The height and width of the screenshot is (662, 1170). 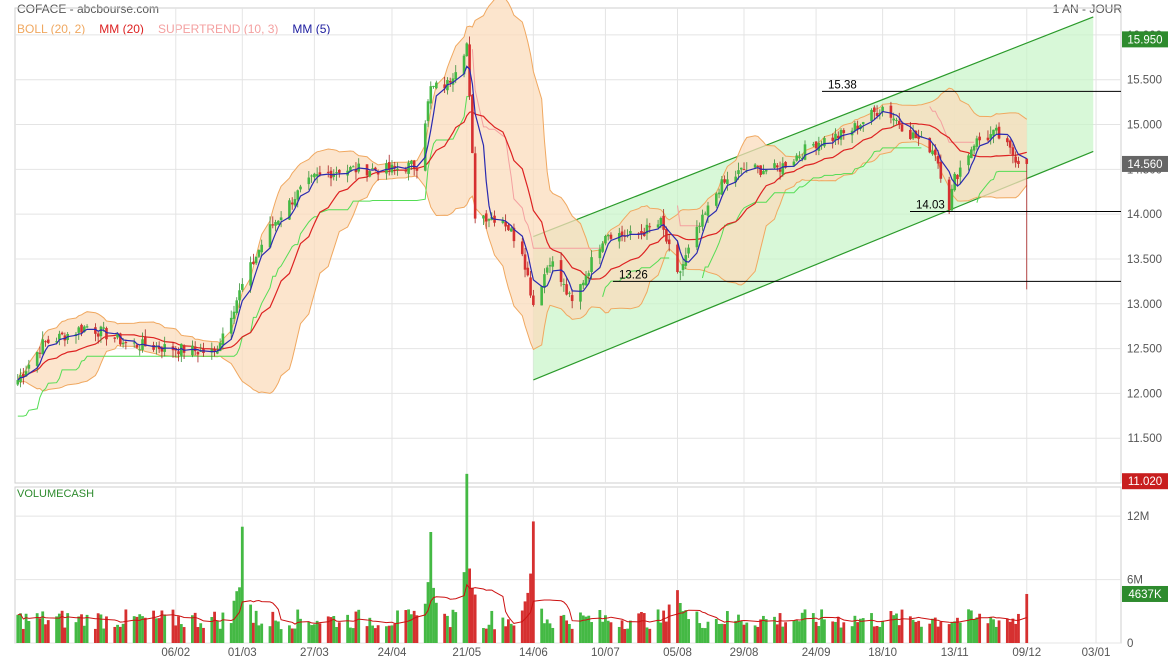 I want to click on legend-mm5: MM (5), so click(x=311, y=29).